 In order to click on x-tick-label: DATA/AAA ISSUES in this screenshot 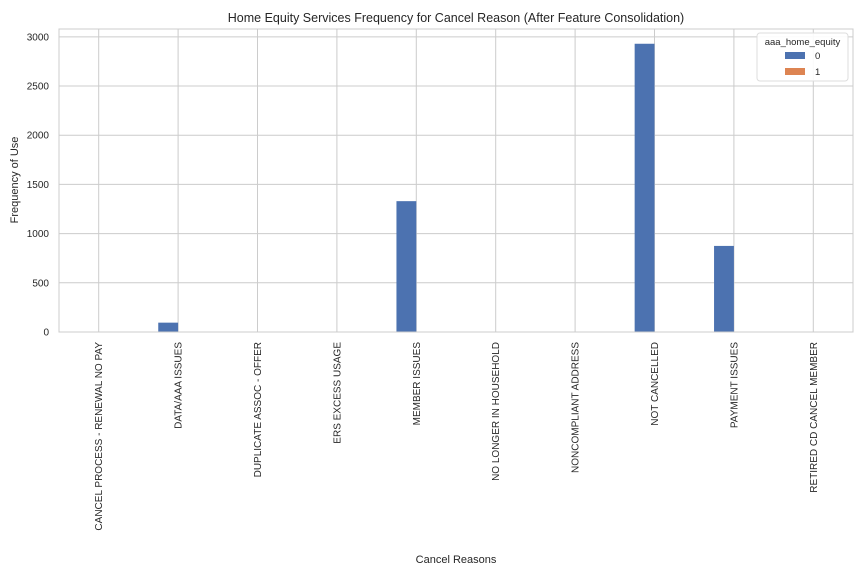, I will do `click(179, 385)`.